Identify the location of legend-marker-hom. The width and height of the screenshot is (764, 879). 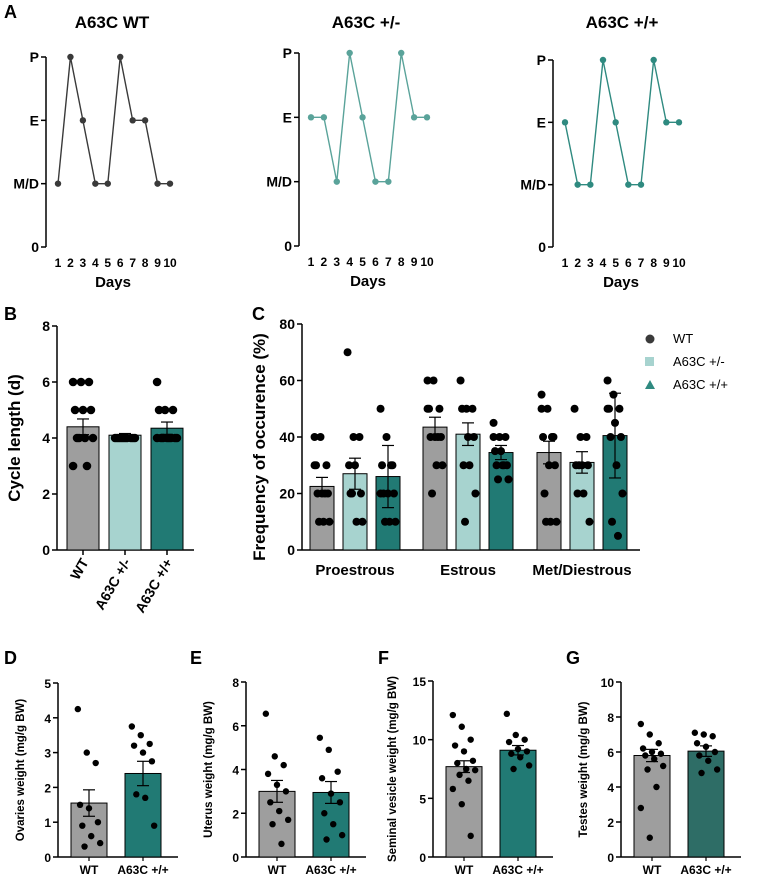
(650, 384).